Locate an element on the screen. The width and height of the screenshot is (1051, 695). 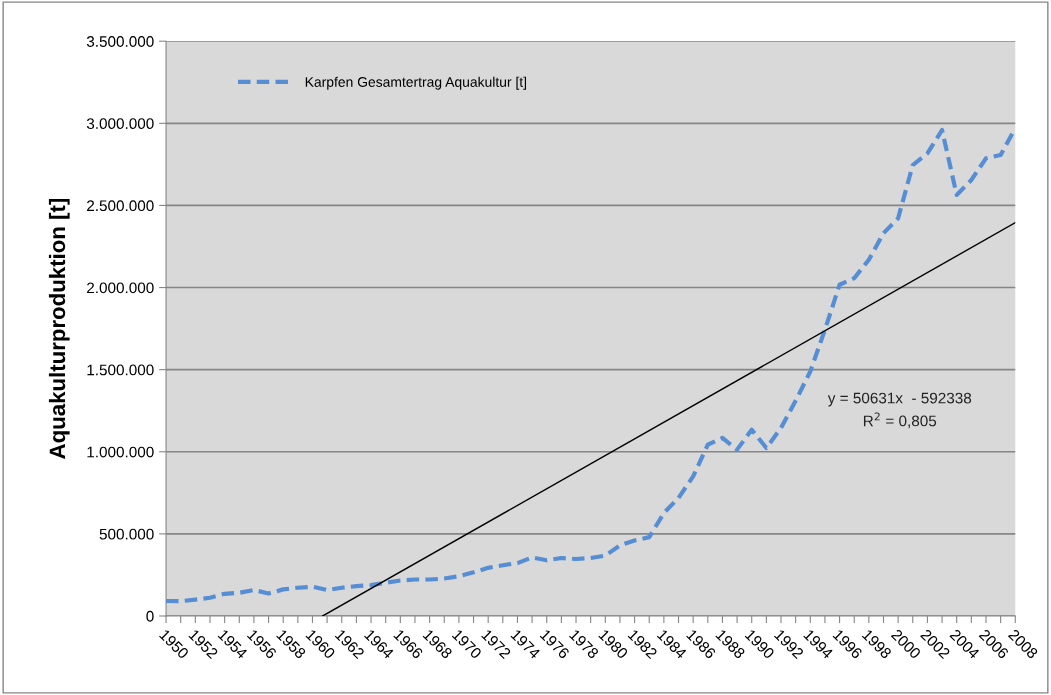
legend-label: Karpfen Gesamtertrag Aquakultur [t] is located at coordinates (416, 83).